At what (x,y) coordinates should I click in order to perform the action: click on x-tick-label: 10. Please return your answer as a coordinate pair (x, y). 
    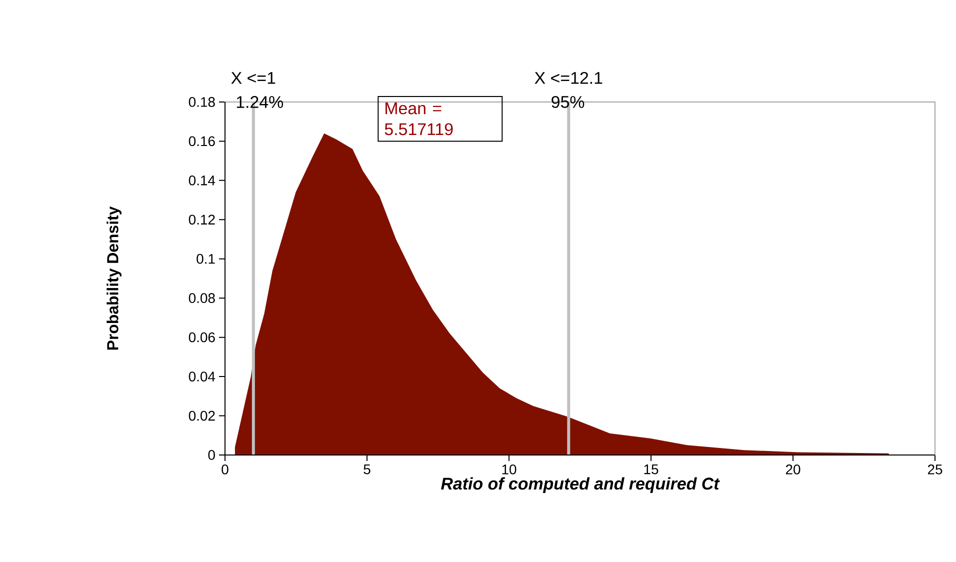
    Looking at the image, I should click on (509, 469).